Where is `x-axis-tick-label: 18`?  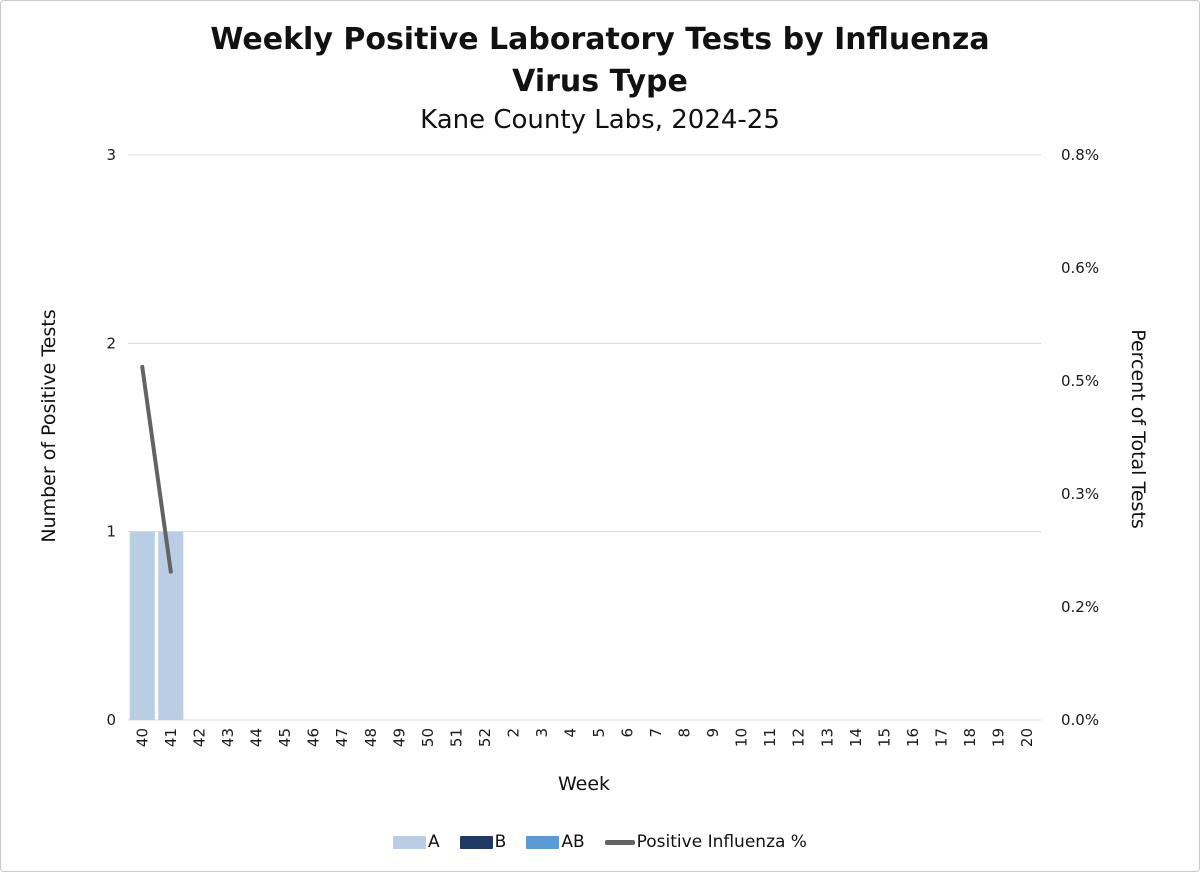
x-axis-tick-label: 18 is located at coordinates (970, 737).